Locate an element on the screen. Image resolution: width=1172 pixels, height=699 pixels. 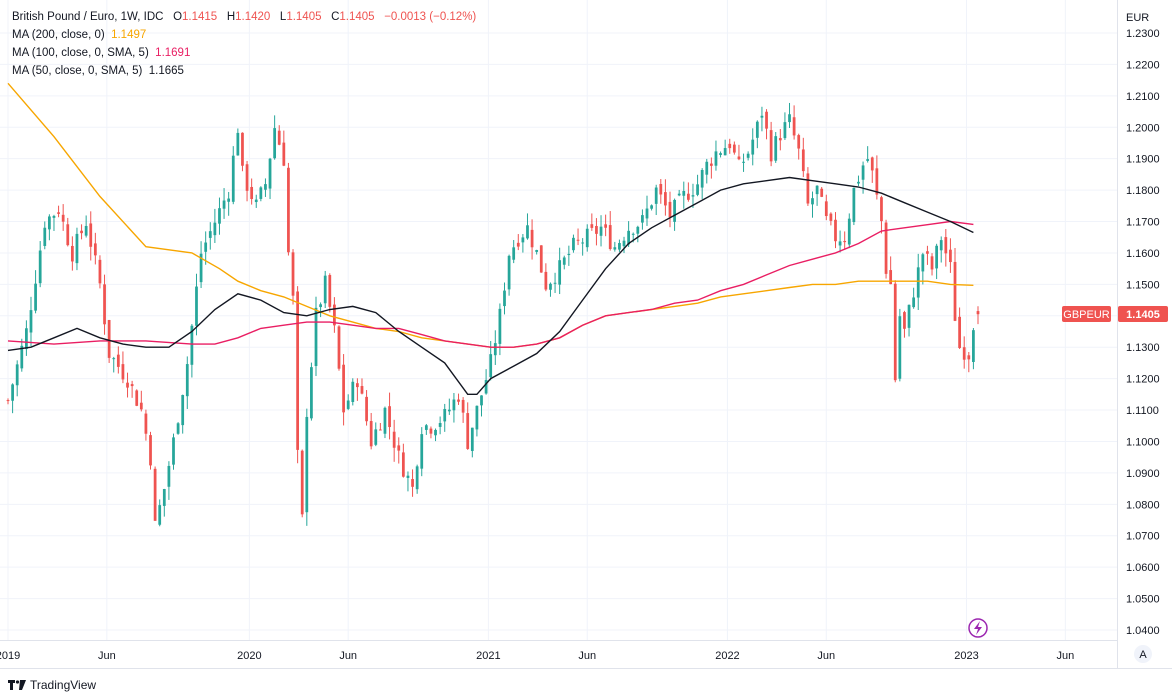
ohlc-low: 1.1405 is located at coordinates (304, 17).